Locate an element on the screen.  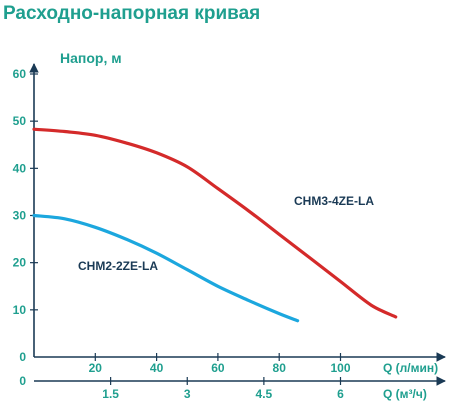
x-secondary-zero-label: 0 is located at coordinates (22, 381).